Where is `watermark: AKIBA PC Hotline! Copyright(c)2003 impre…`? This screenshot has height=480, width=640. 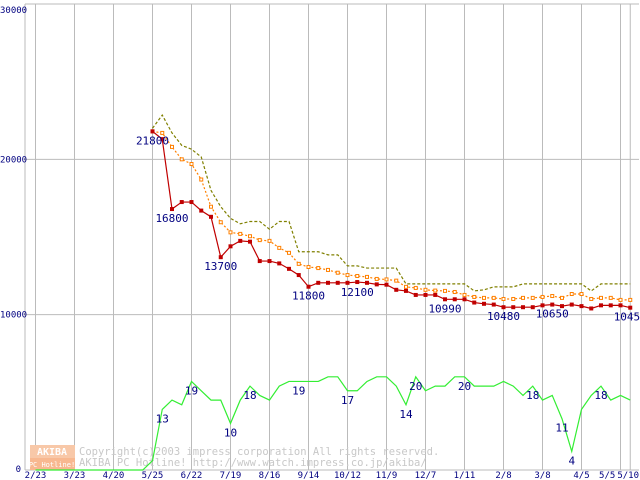 watermark: AKIBA PC Hotline! Copyright(c)2003 impre… is located at coordinates (234, 457).